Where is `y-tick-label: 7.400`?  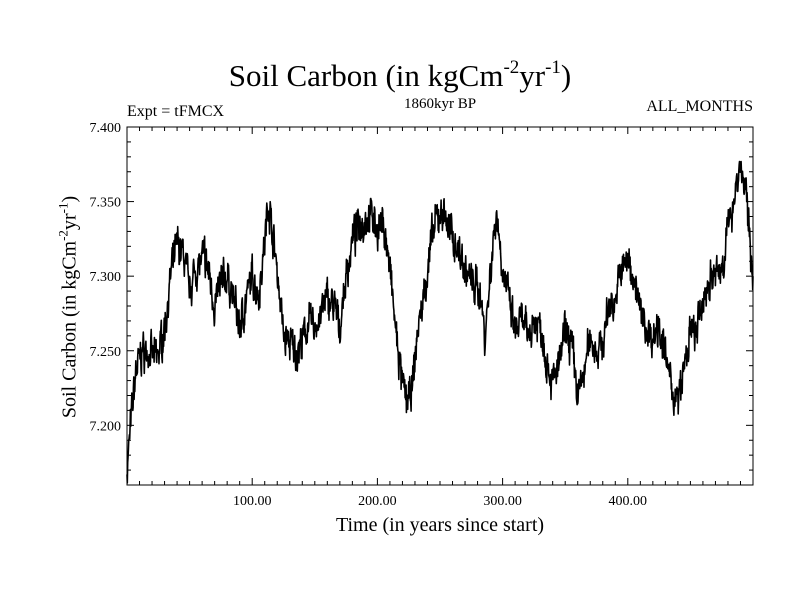 y-tick-label: 7.400 is located at coordinates (106, 128).